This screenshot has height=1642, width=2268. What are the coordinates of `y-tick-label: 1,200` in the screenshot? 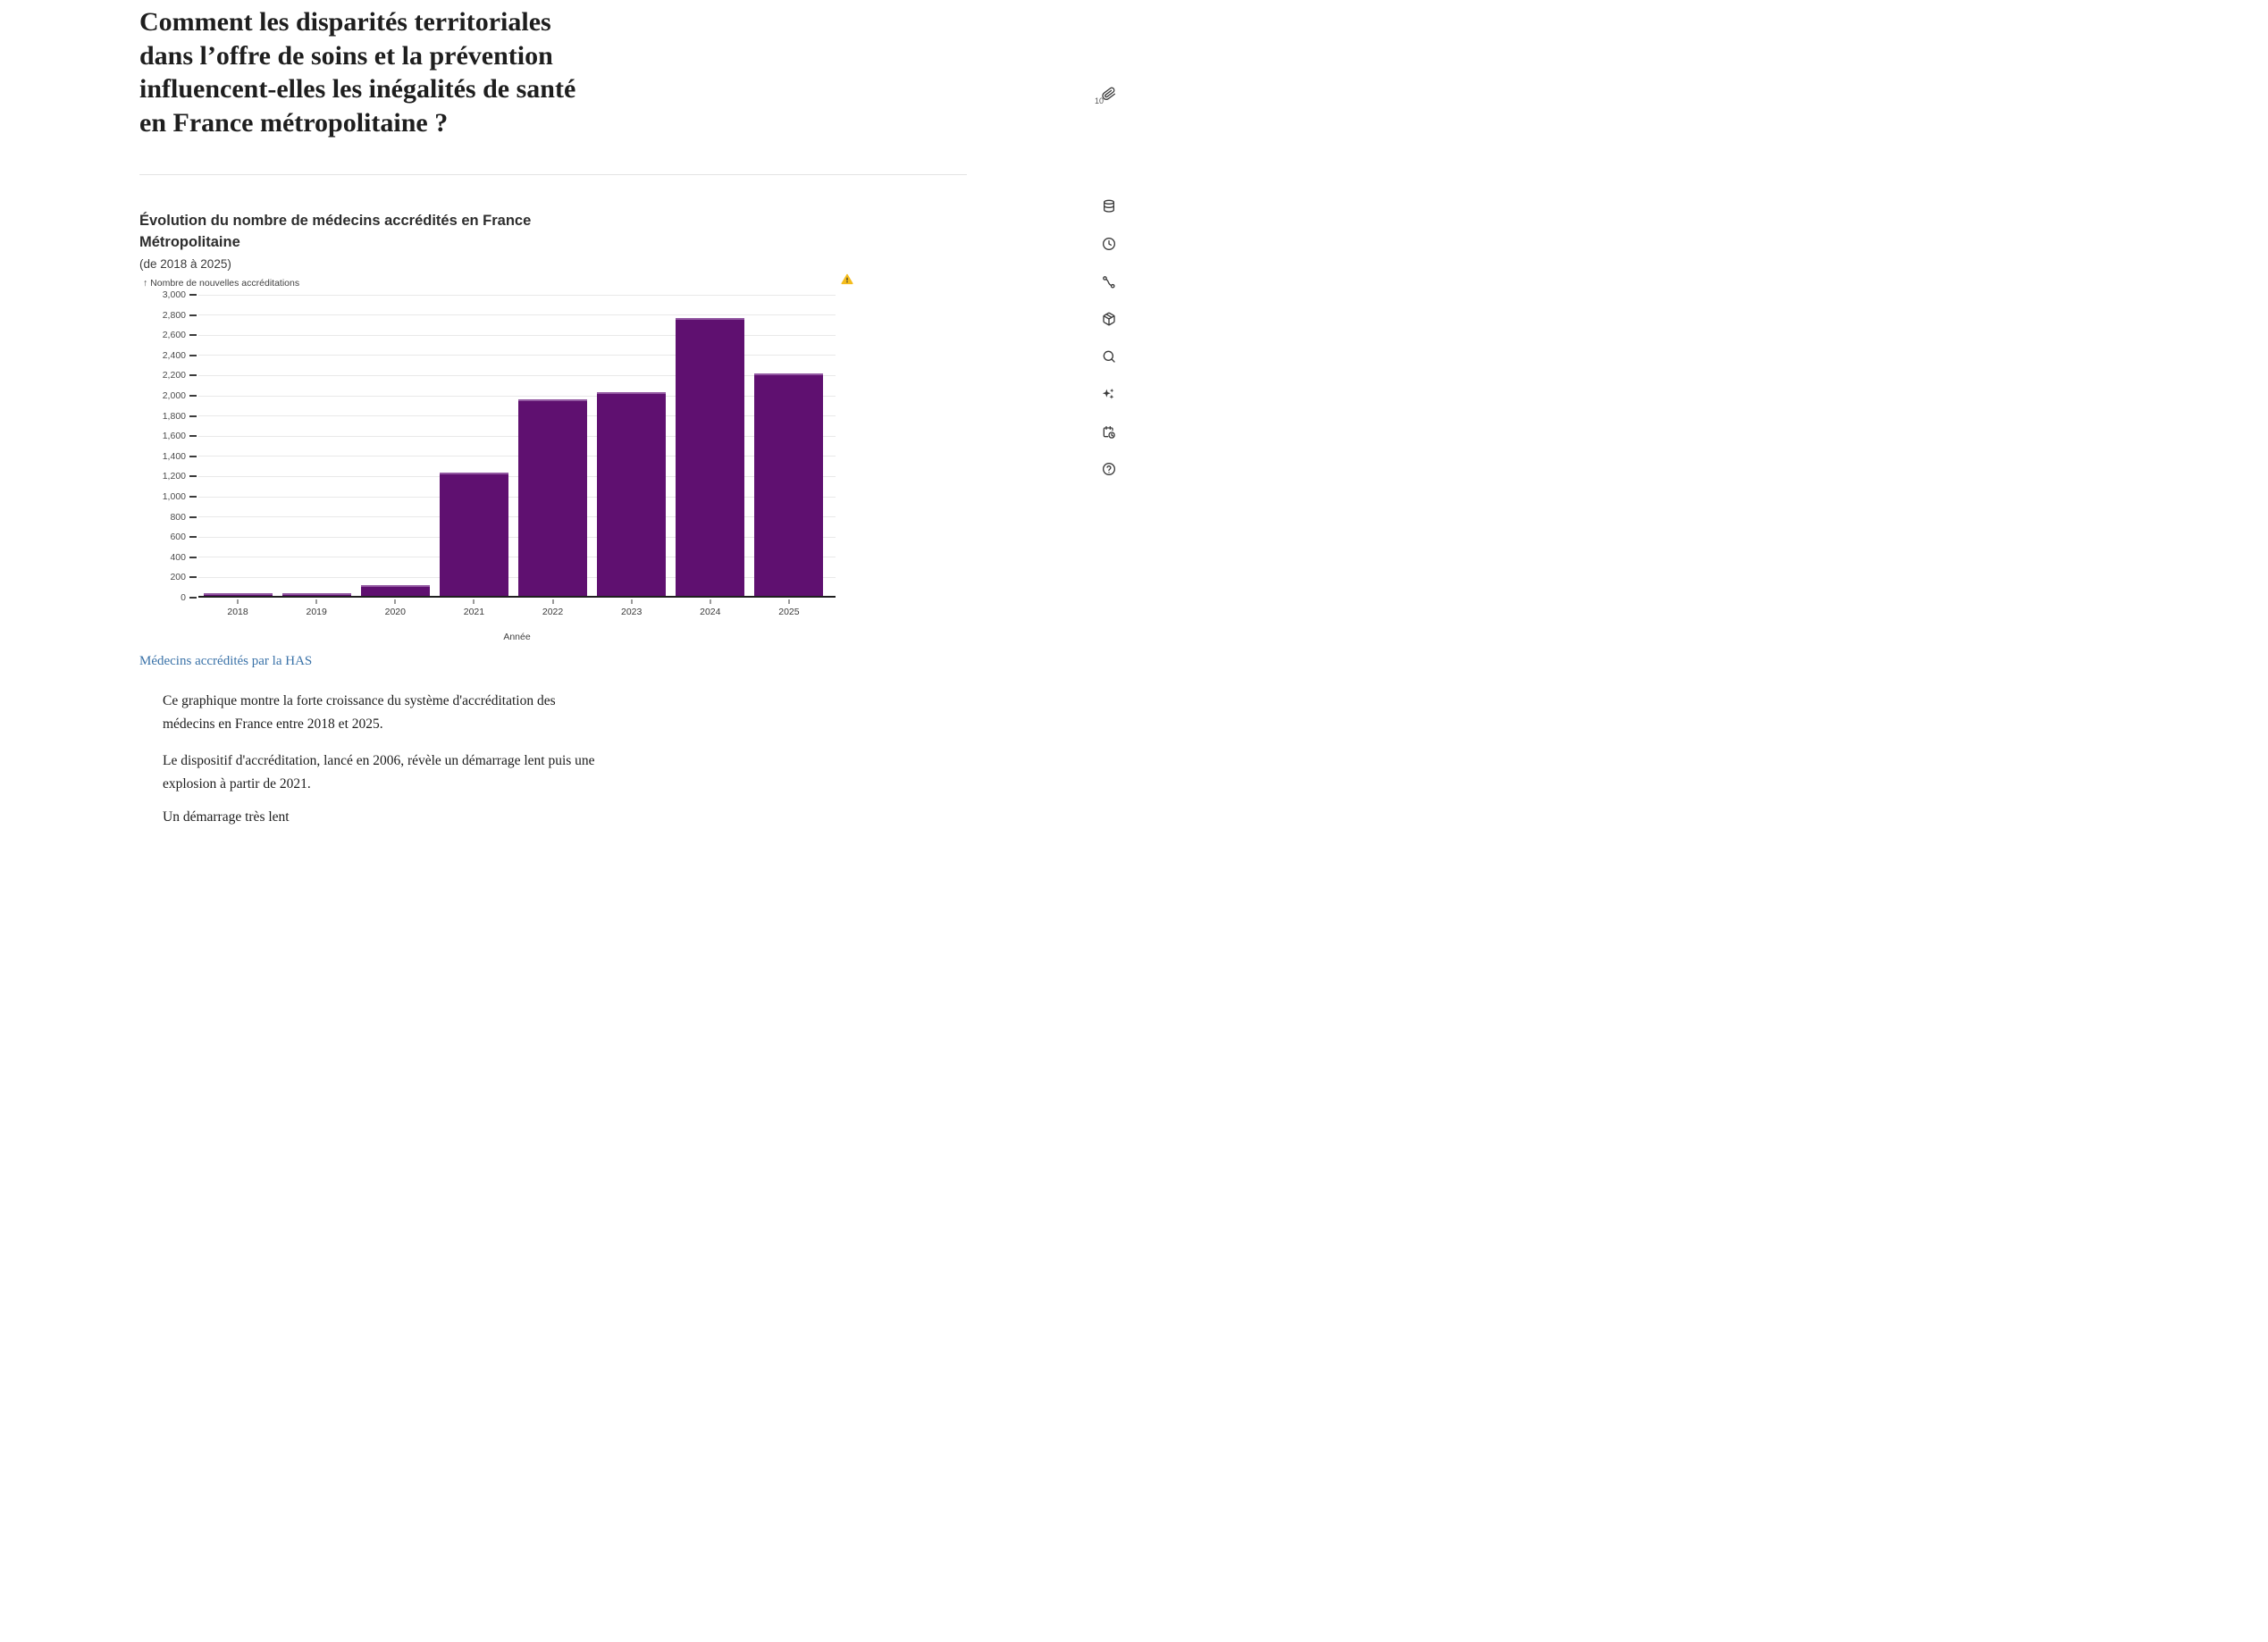 It's located at (174, 477).